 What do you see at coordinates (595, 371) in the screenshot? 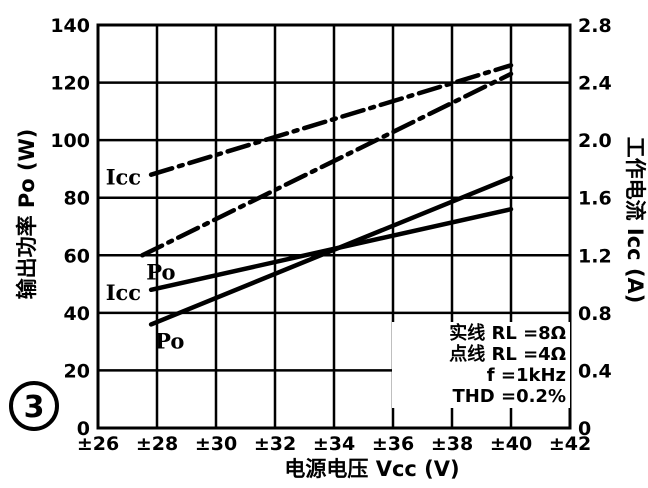
I see `y-right-tick-label: 0.4` at bounding box center [595, 371].